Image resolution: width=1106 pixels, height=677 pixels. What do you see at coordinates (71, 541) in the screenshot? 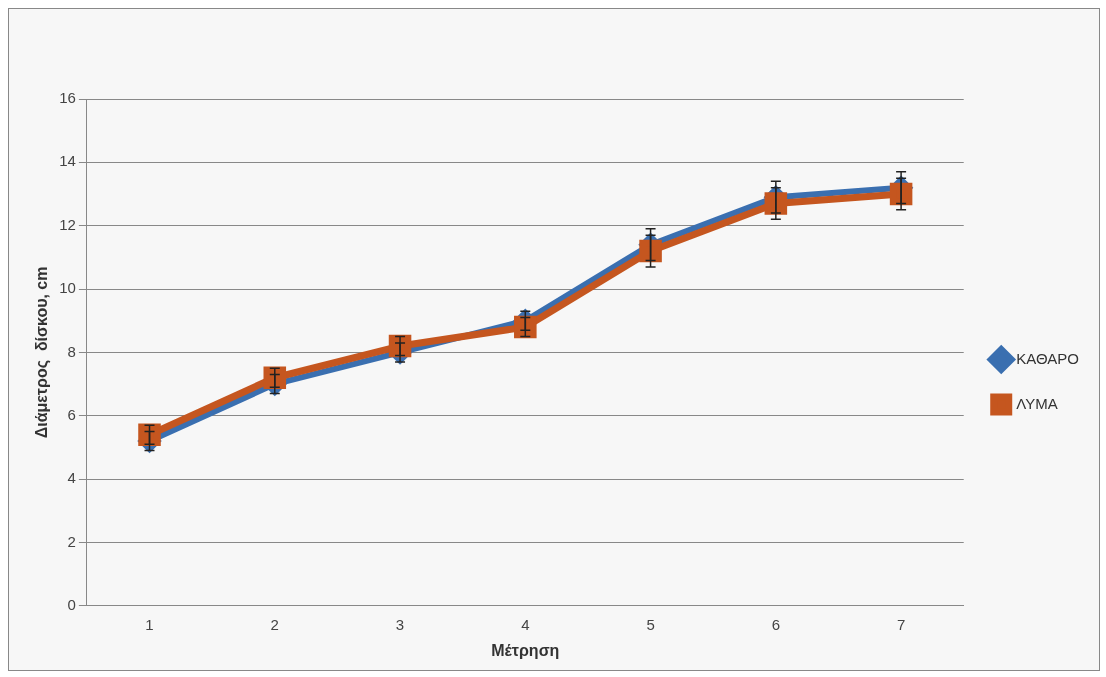
I see `y-tick-label: 2` at bounding box center [71, 541].